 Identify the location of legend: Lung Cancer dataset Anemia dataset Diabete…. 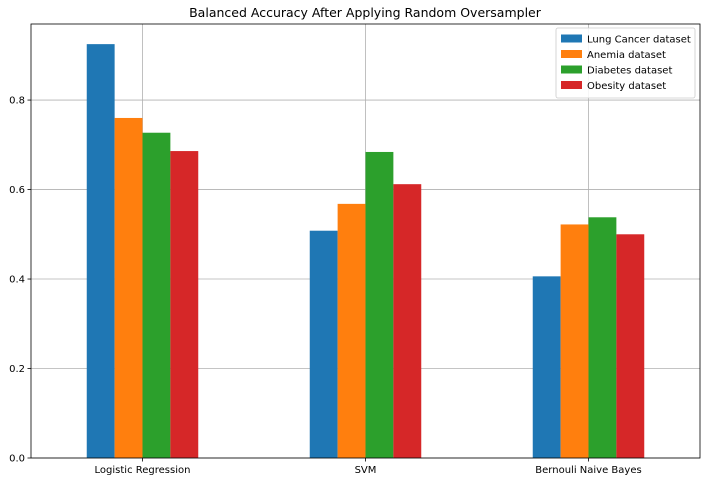
(625, 63).